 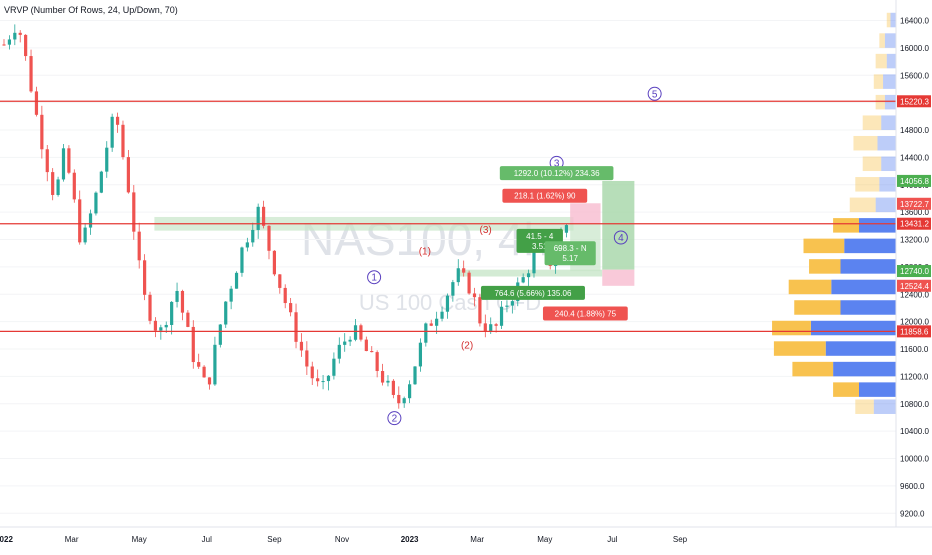 I want to click on y-tick-label: 14800.0, so click(x=914, y=130).